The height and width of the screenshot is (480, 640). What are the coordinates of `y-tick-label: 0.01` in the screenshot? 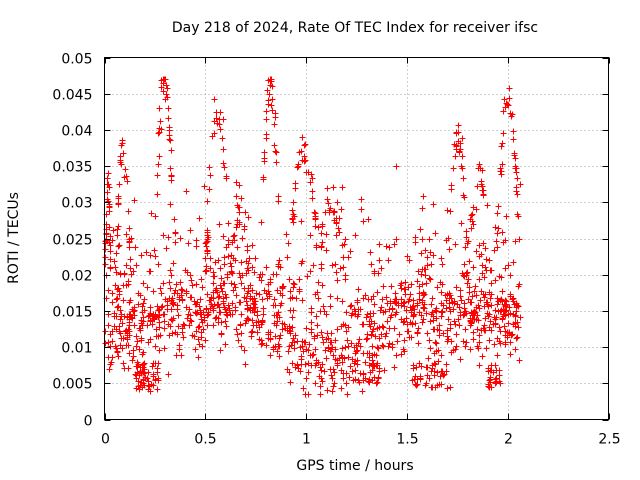 It's located at (76, 349).